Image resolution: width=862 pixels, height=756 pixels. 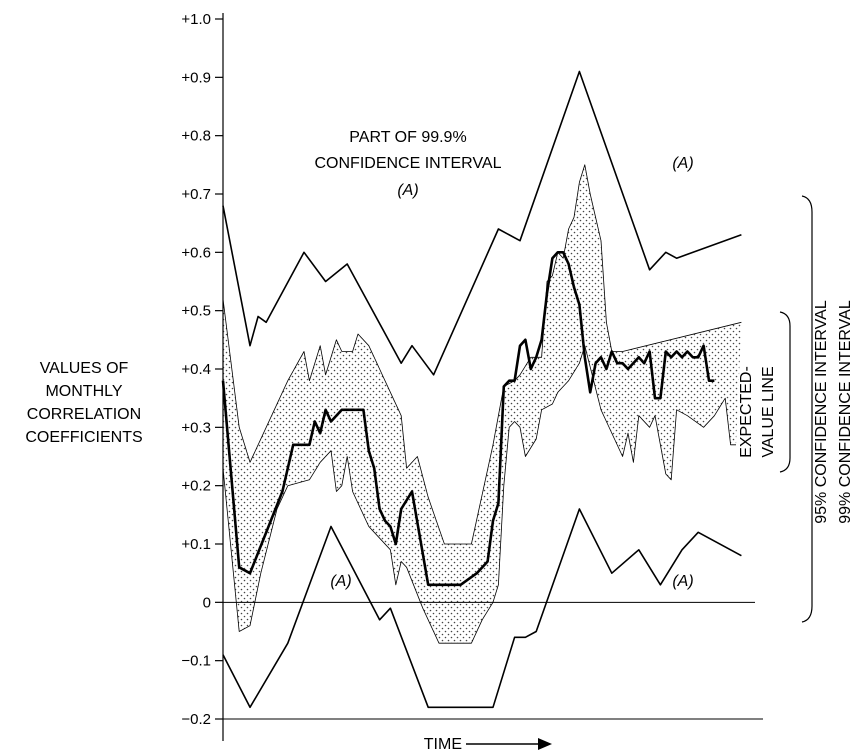 What do you see at coordinates (509, 744) in the screenshot?
I see `right-arrow-icon` at bounding box center [509, 744].